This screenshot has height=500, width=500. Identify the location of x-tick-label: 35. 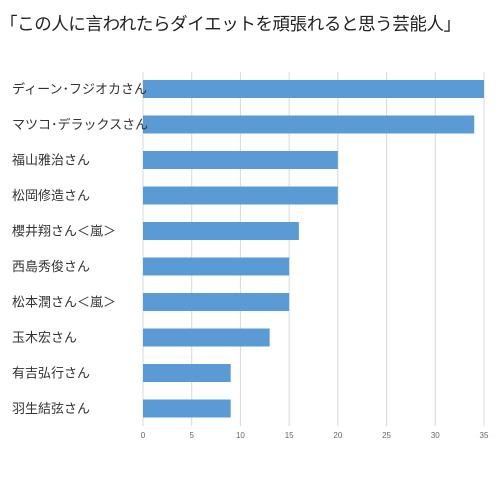
(484, 435).